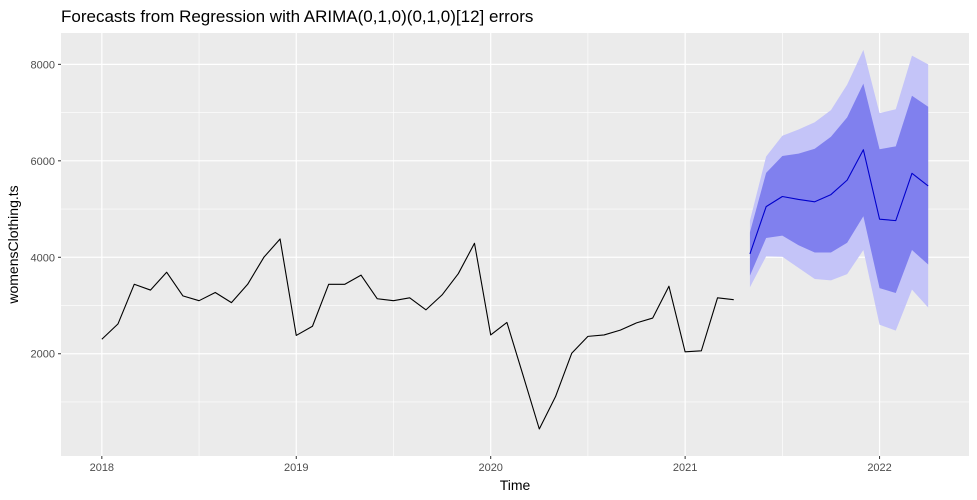 The width and height of the screenshot is (977, 500). I want to click on pi80-band, so click(839, 188).